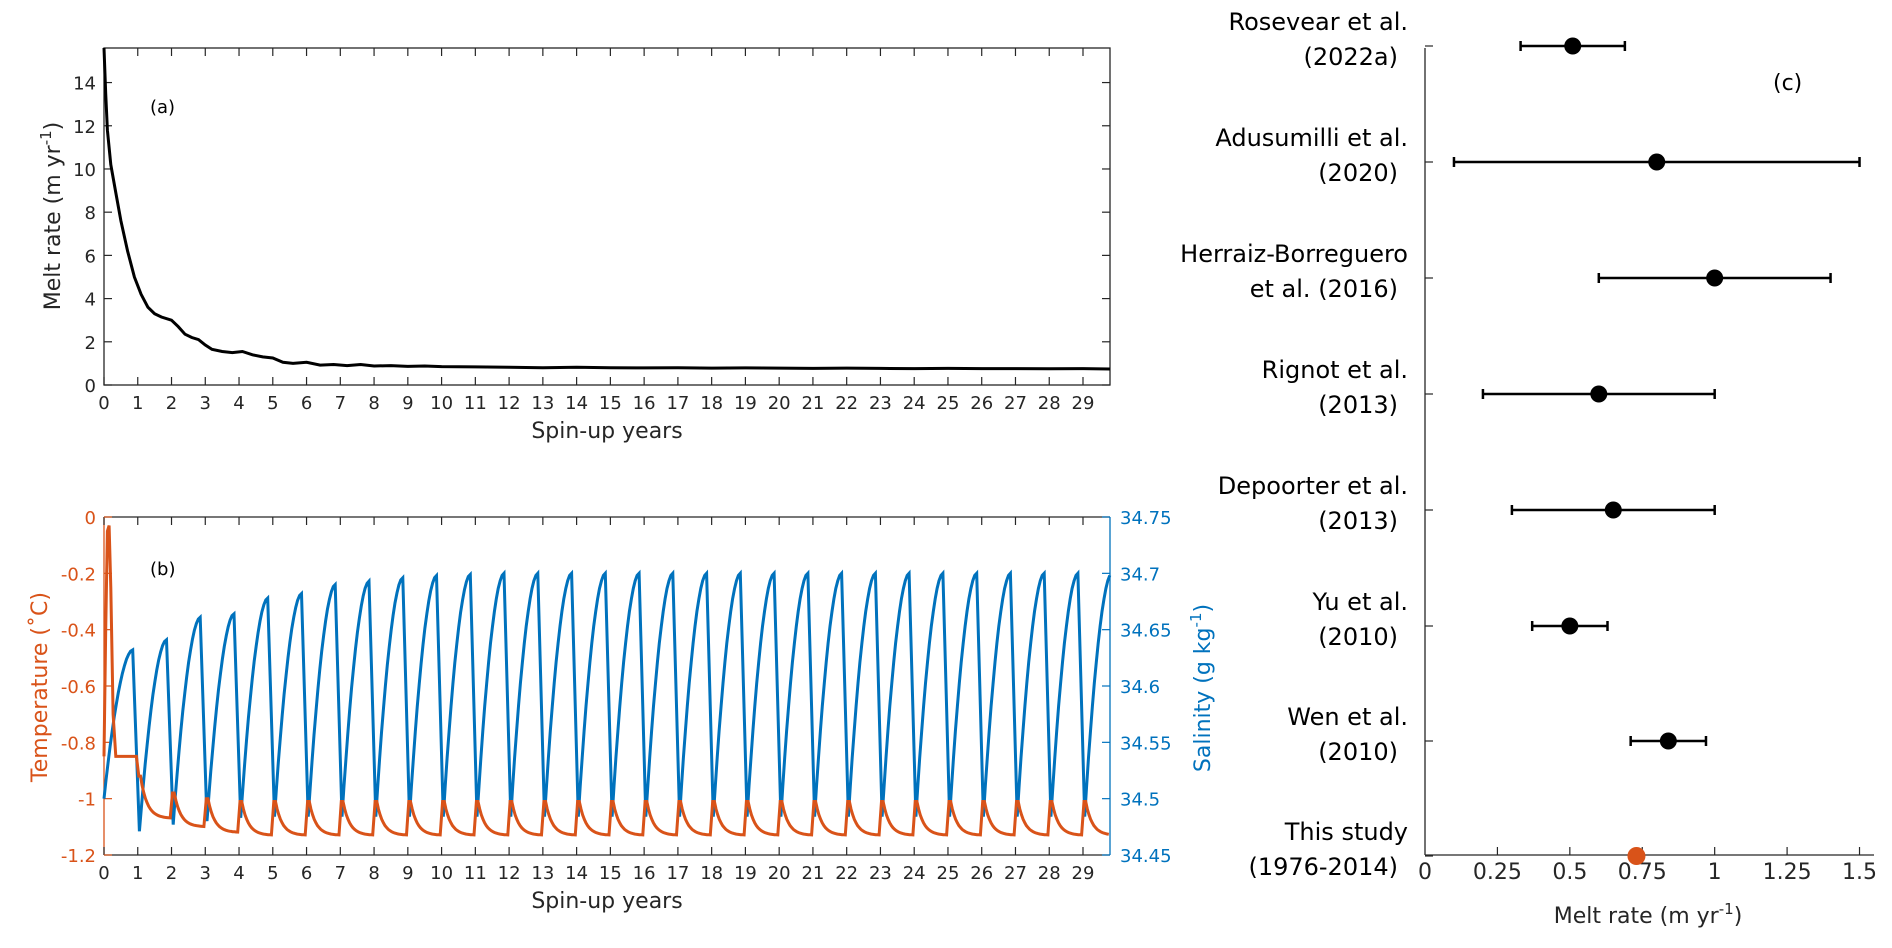  Describe the element at coordinates (1648, 914) in the screenshot. I see `panel-c-x-axis-label: Melt rate (m yr-1)` at that location.